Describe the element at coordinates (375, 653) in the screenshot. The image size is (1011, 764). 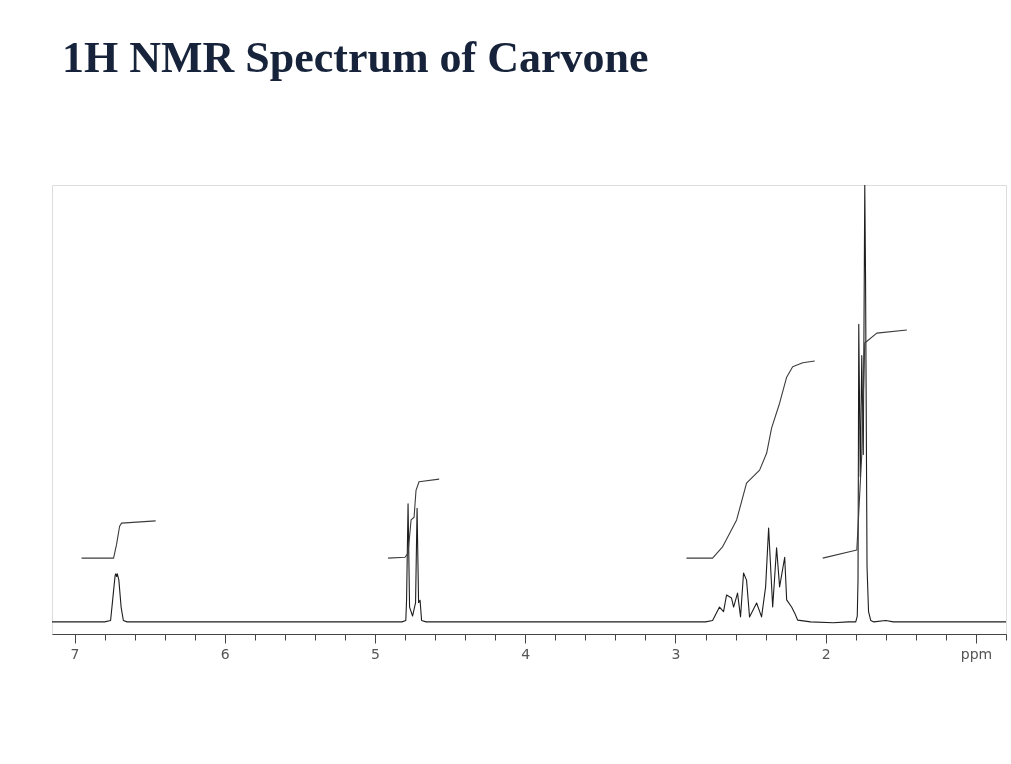
I see `x-tick-label: 5` at that location.